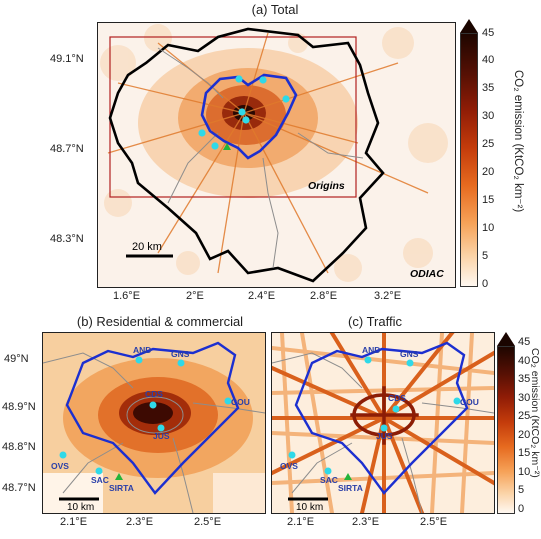  I want to click on xtick-c-2: 2.5°E, so click(434, 522).